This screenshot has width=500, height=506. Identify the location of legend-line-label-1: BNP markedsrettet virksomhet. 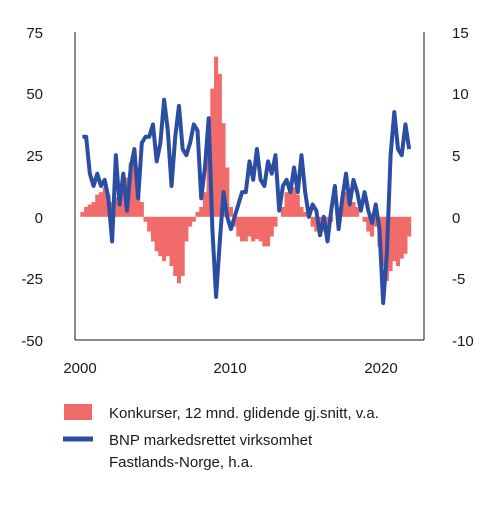
(211, 440).